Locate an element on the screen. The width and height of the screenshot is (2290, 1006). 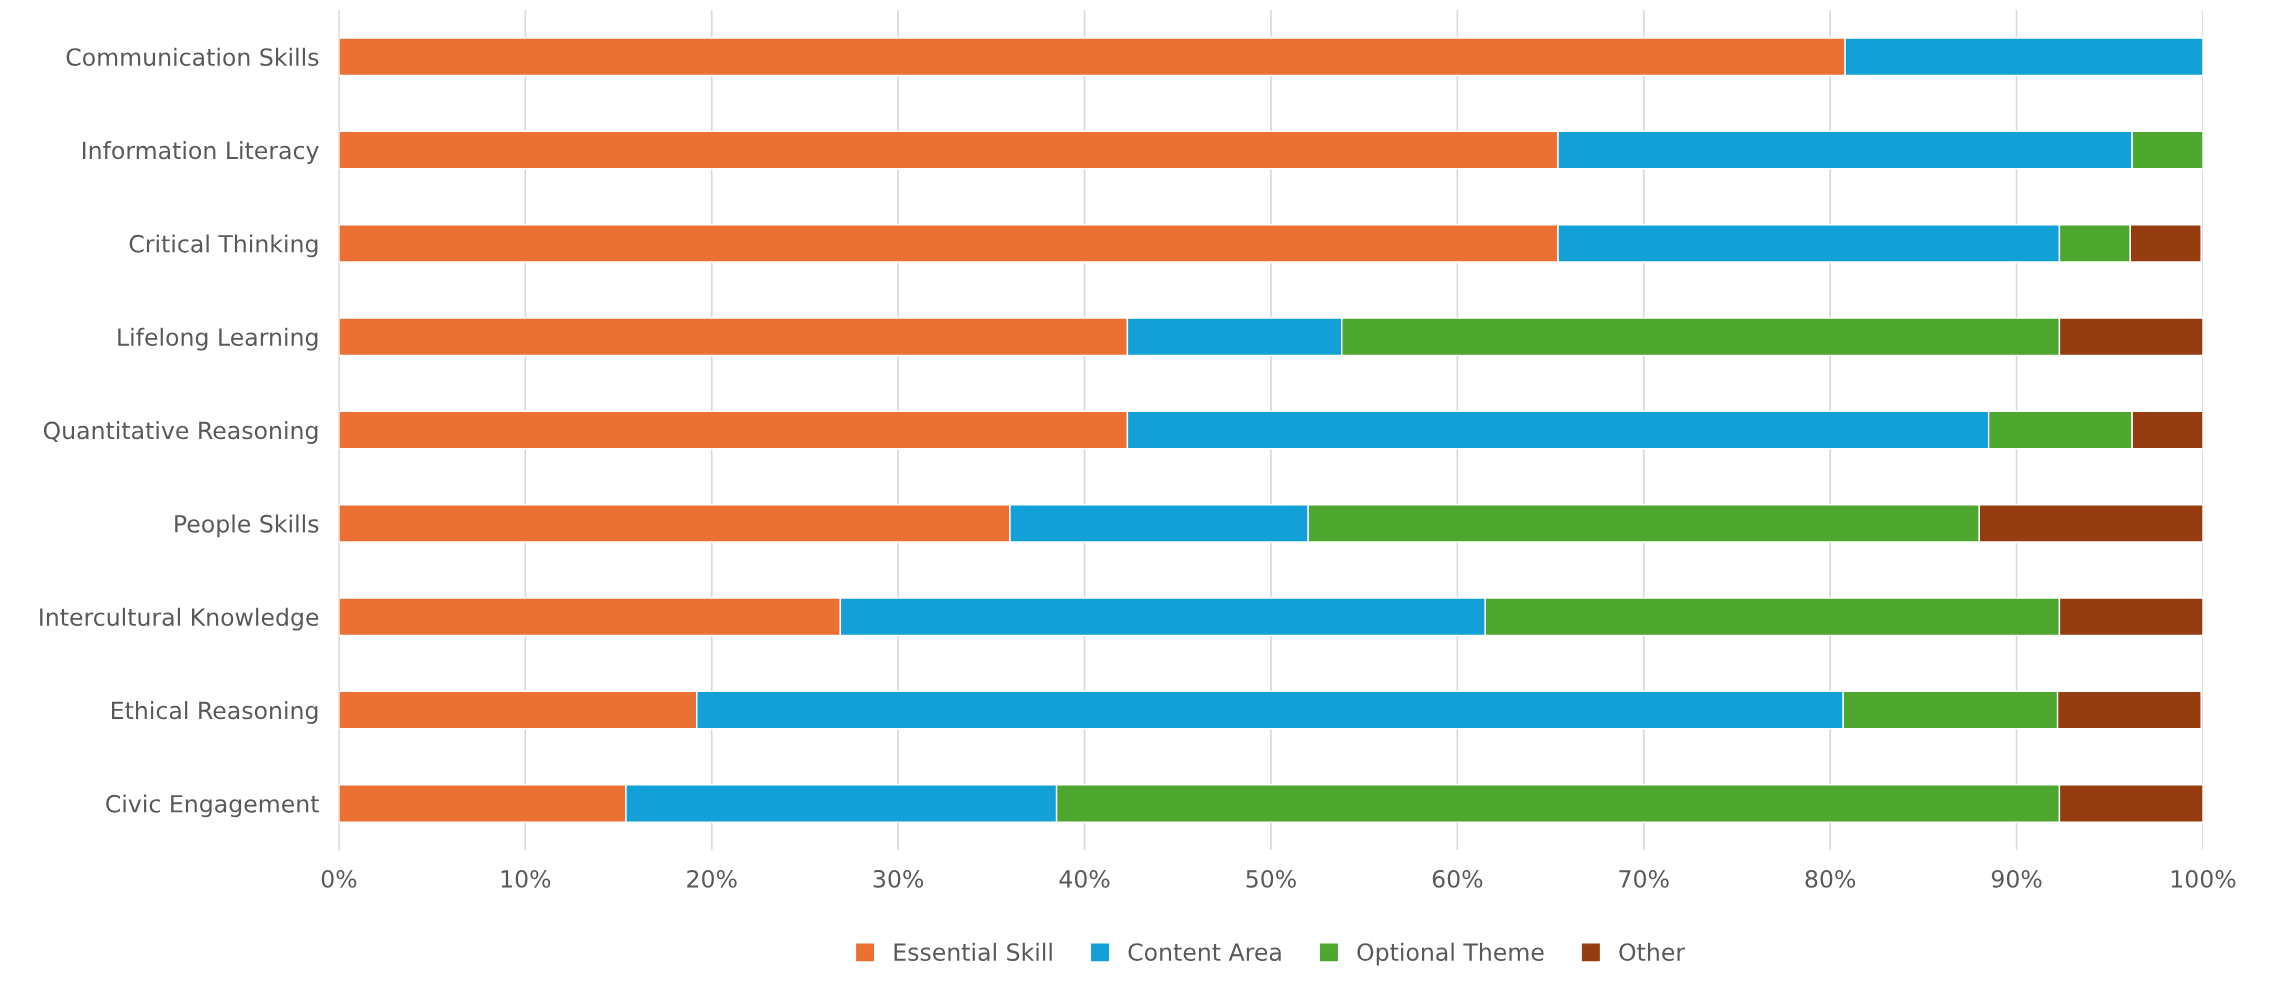
x-tick-label: 90% is located at coordinates (2016, 878).